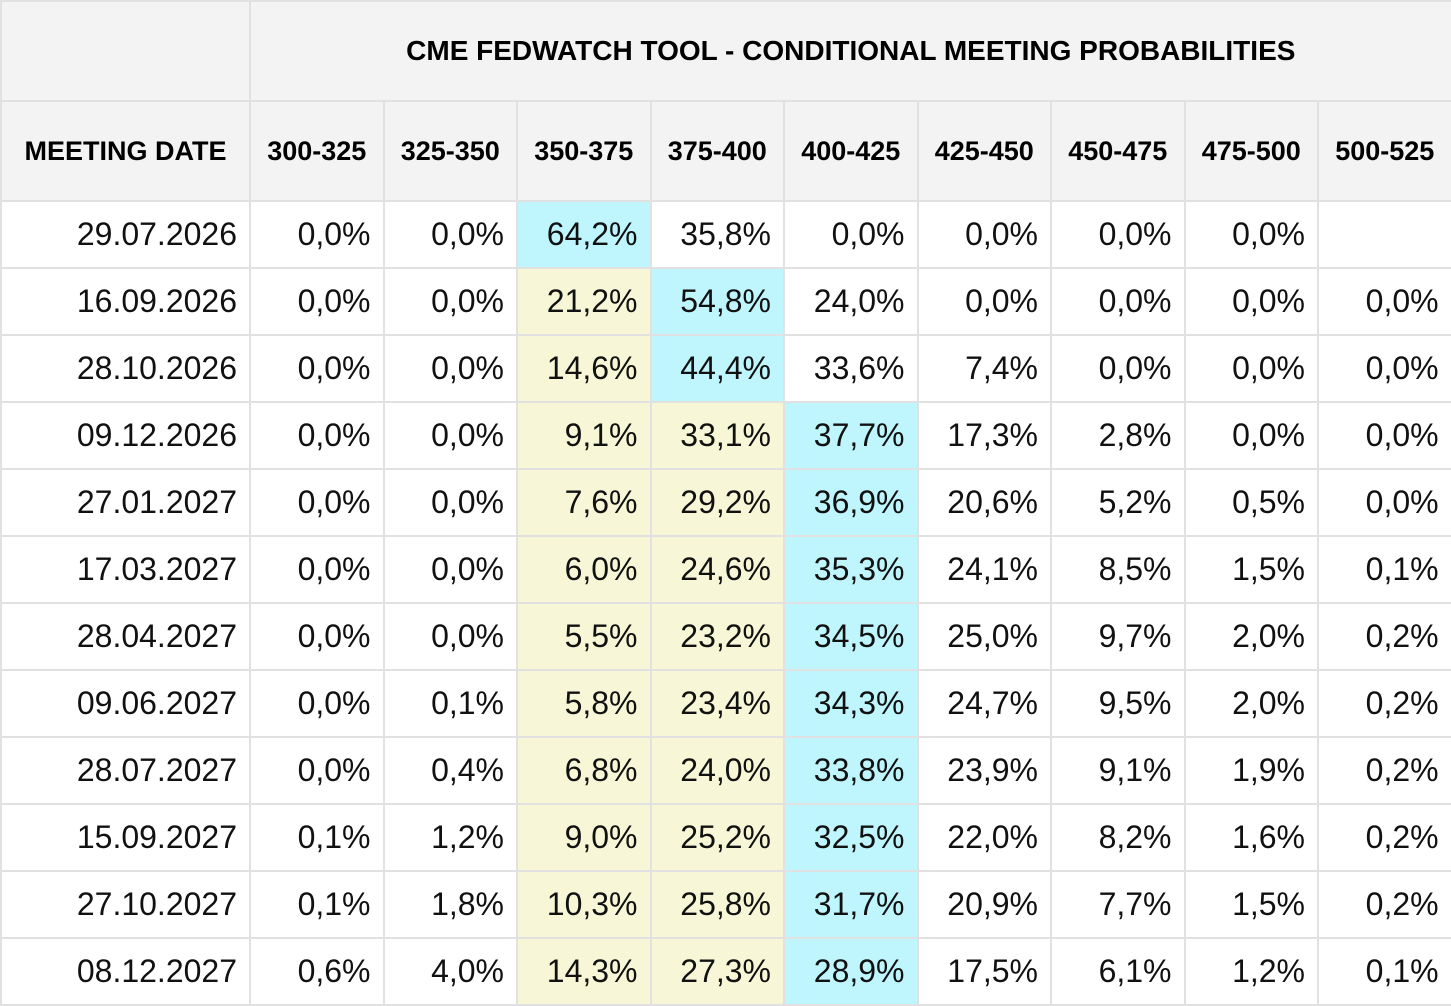  Describe the element at coordinates (1118, 636) in the screenshot. I see `probability-cell: 9,7%` at that location.